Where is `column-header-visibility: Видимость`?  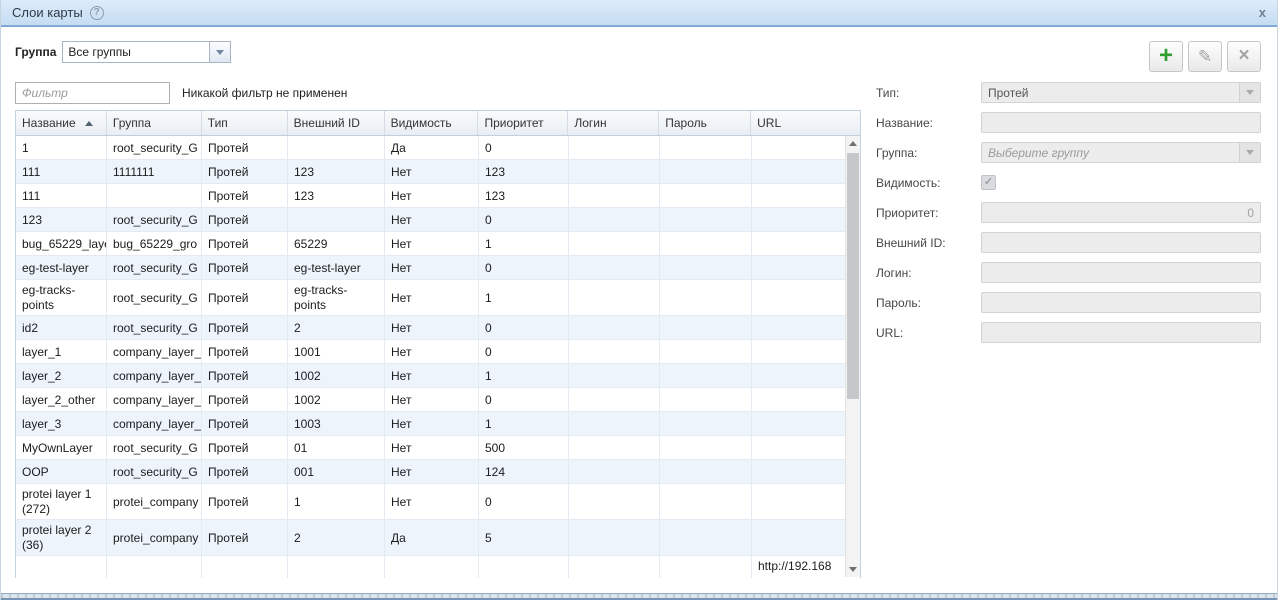
column-header-visibility: Видимость is located at coordinates (432, 123).